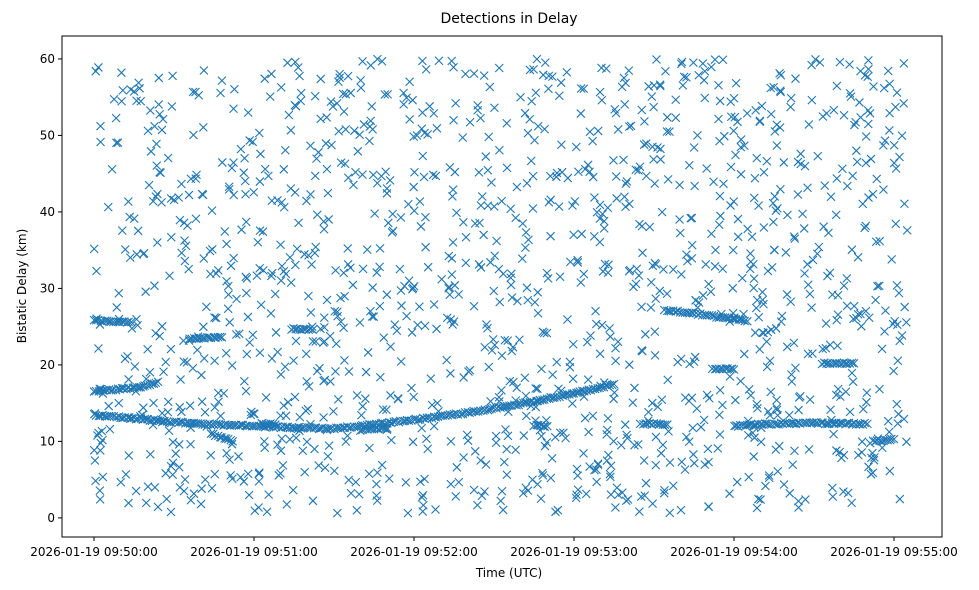  Describe the element at coordinates (733, 552) in the screenshot. I see `x-tick-label: 2026-01-19 09:54:00` at that location.